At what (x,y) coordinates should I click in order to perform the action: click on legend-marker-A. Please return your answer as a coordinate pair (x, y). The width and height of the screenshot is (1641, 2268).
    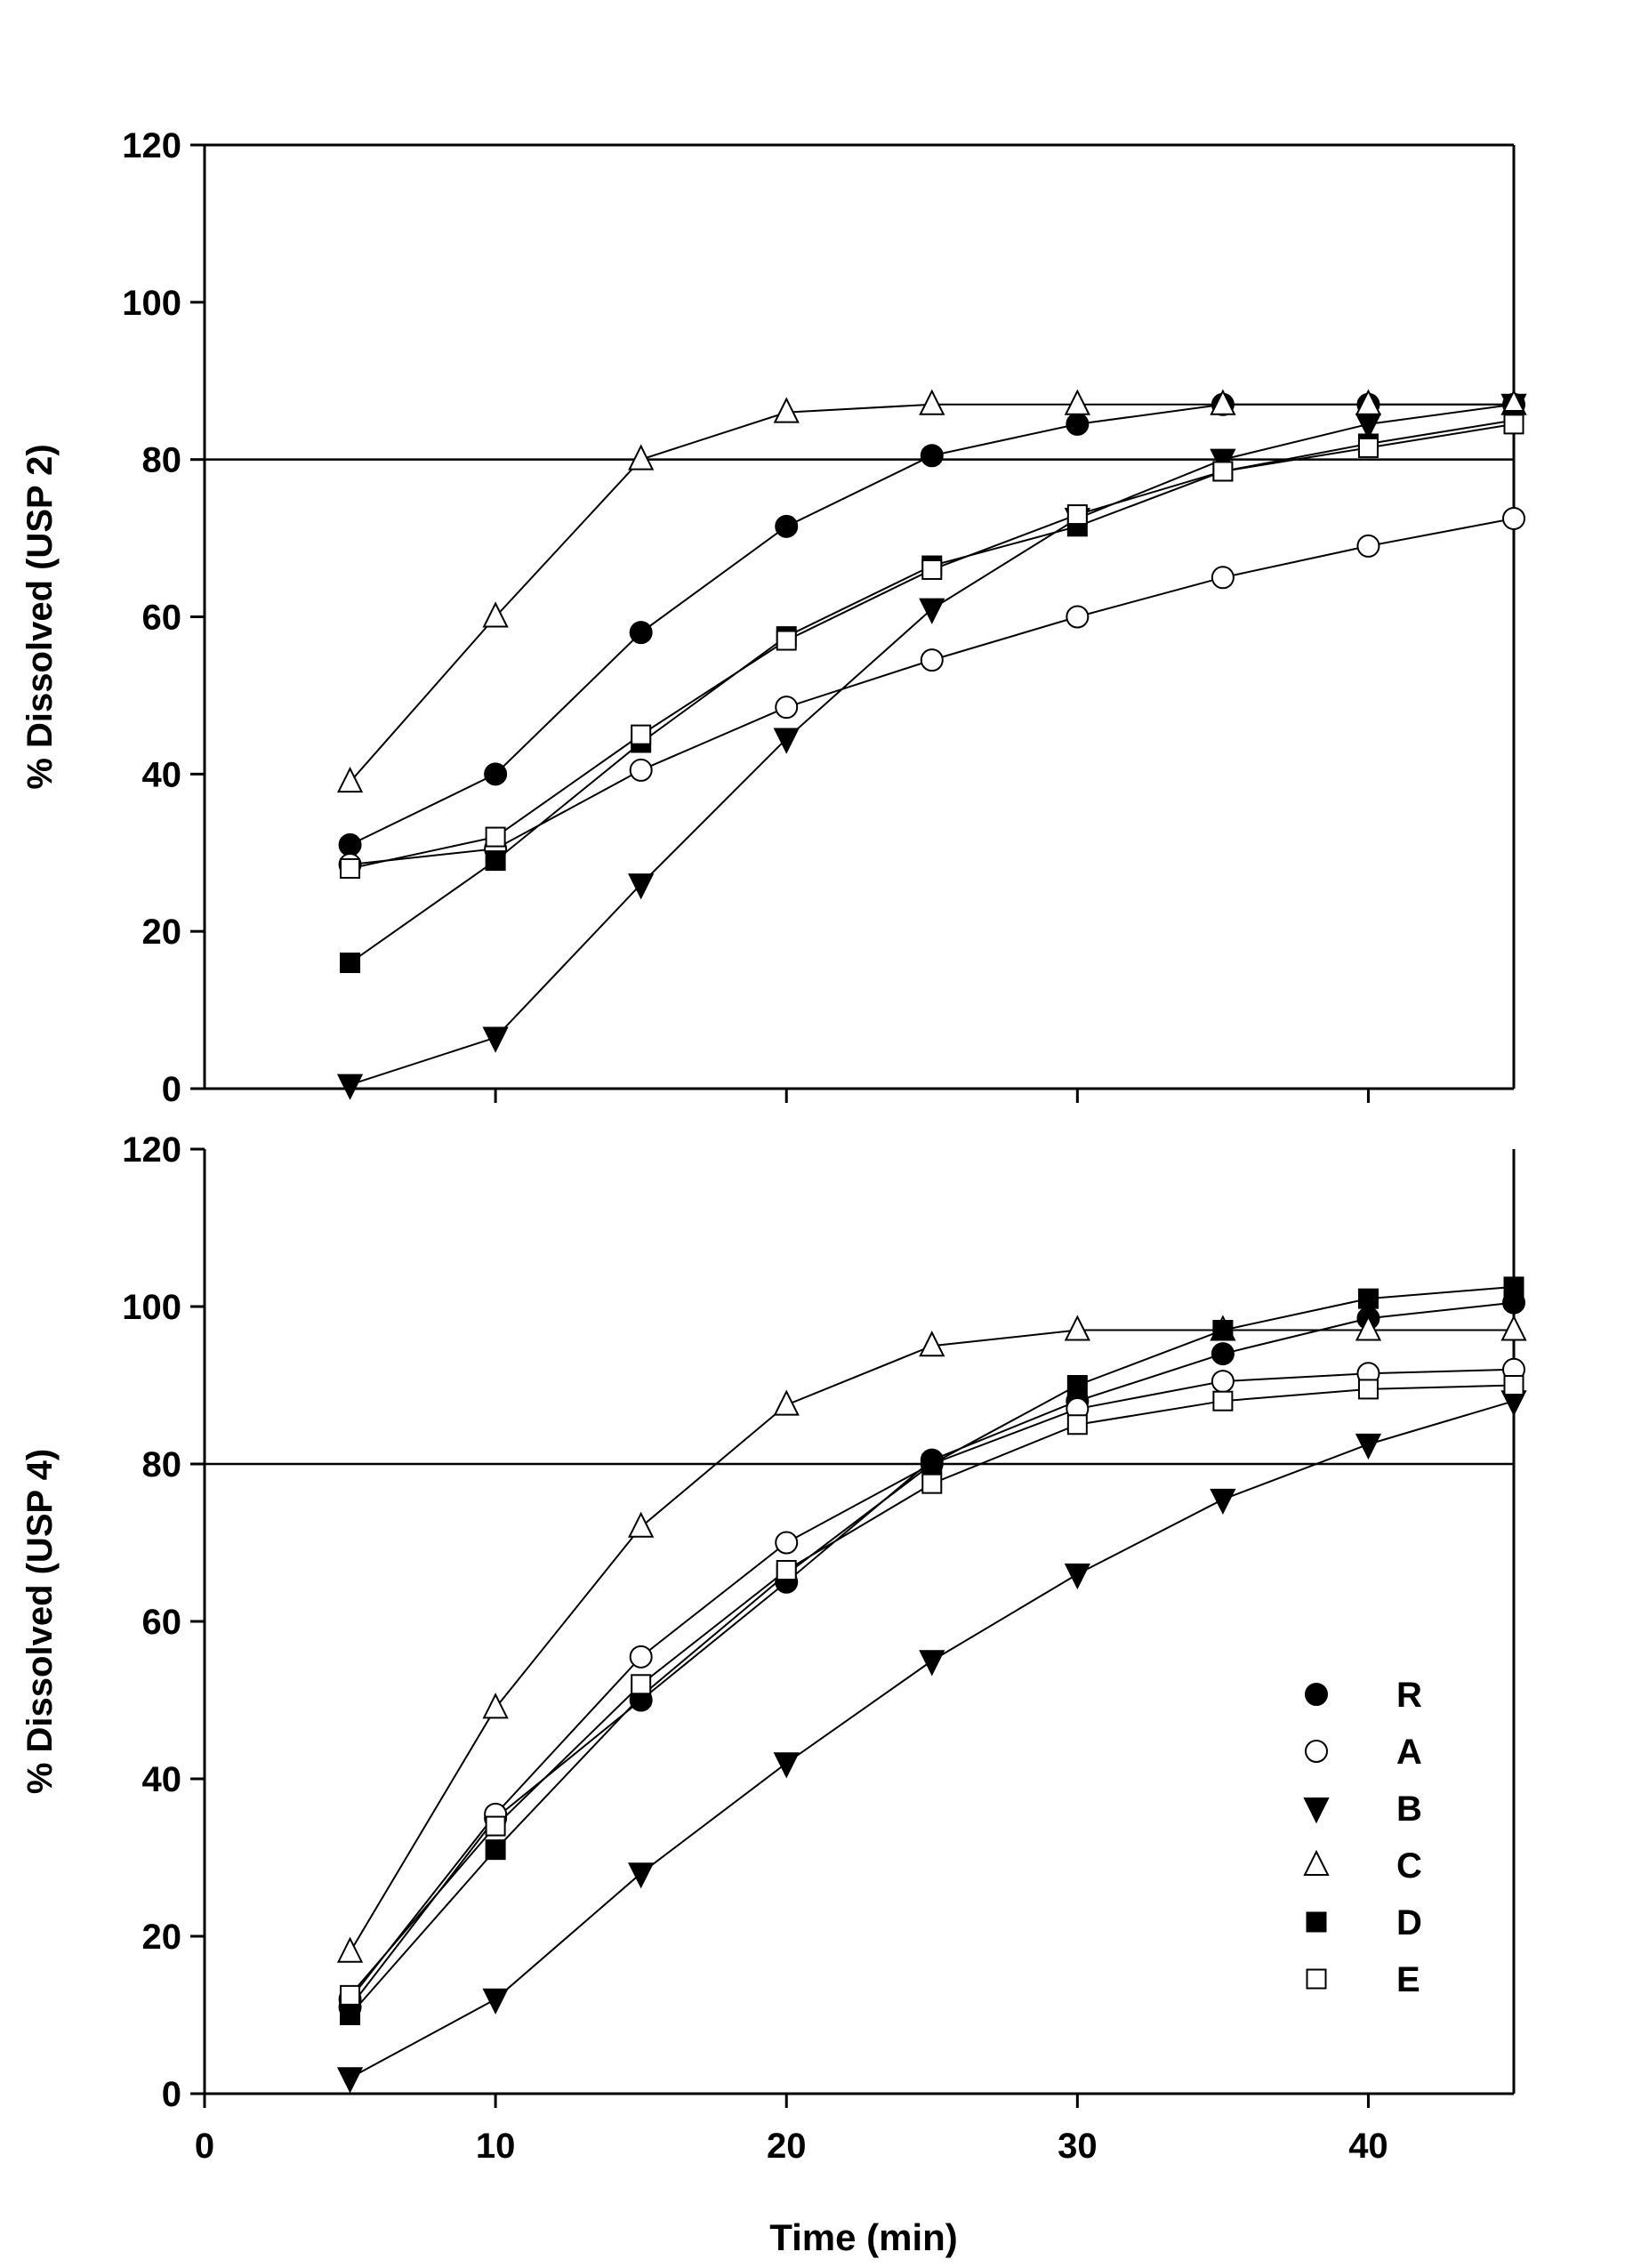
    Looking at the image, I should click on (1316, 1751).